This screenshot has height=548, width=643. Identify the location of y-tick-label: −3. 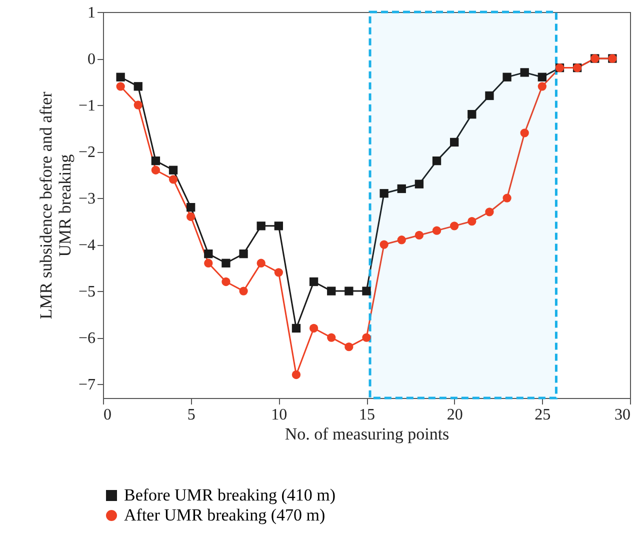
(87, 199).